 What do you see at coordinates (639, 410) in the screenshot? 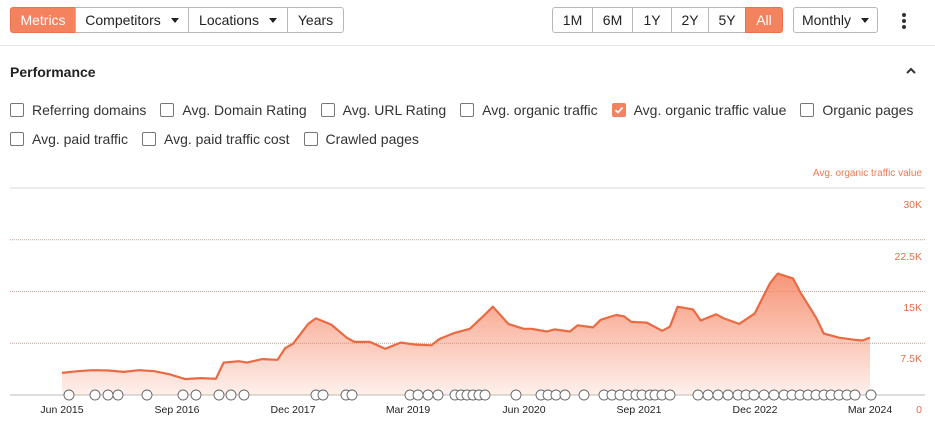
I see `x-tick-label: Sep 2021` at bounding box center [639, 410].